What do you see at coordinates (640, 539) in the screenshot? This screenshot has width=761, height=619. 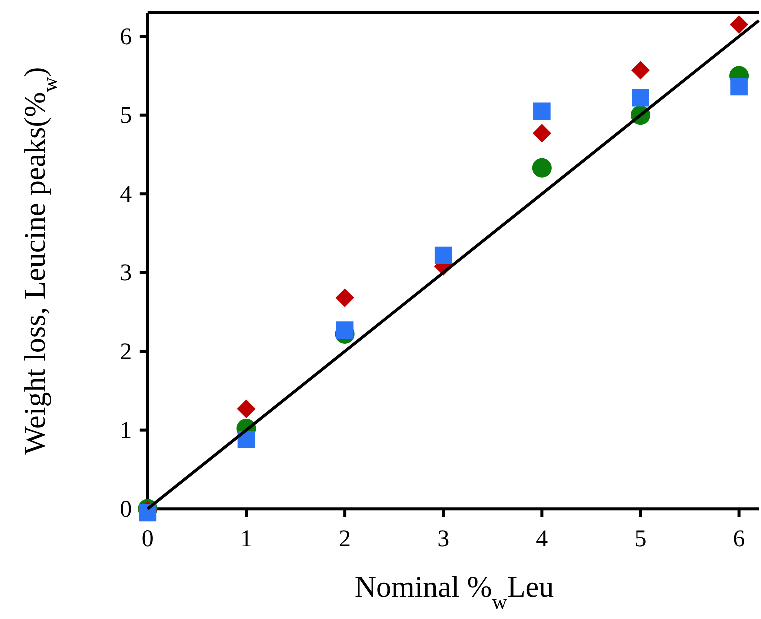 I see `x-tick-label: 5` at bounding box center [640, 539].